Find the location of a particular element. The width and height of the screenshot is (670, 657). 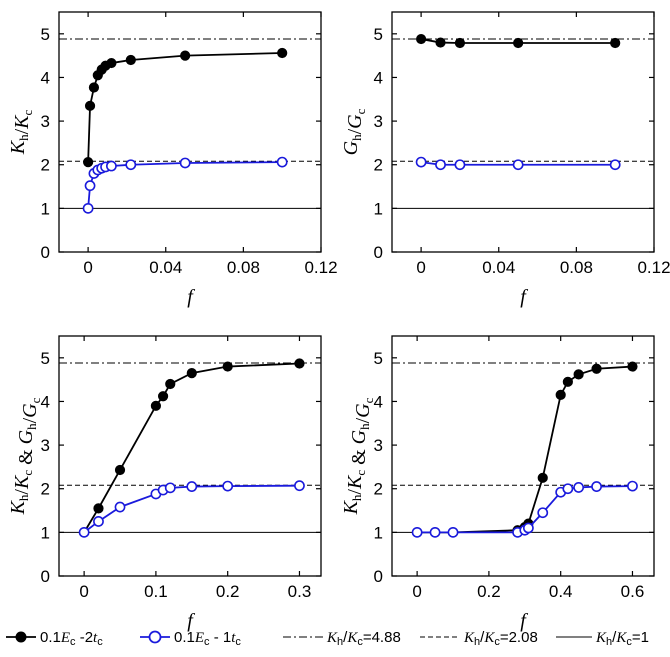

legend-label: 0.1Ec -2tc is located at coordinates (71, 638).